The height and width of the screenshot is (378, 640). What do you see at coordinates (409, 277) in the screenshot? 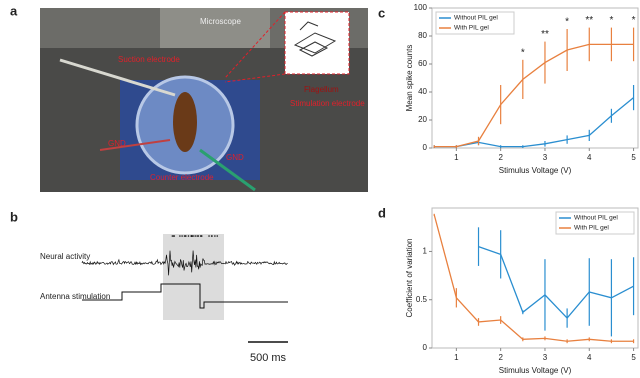
I see `y-axis-label: Coefficient of variation` at bounding box center [409, 277].